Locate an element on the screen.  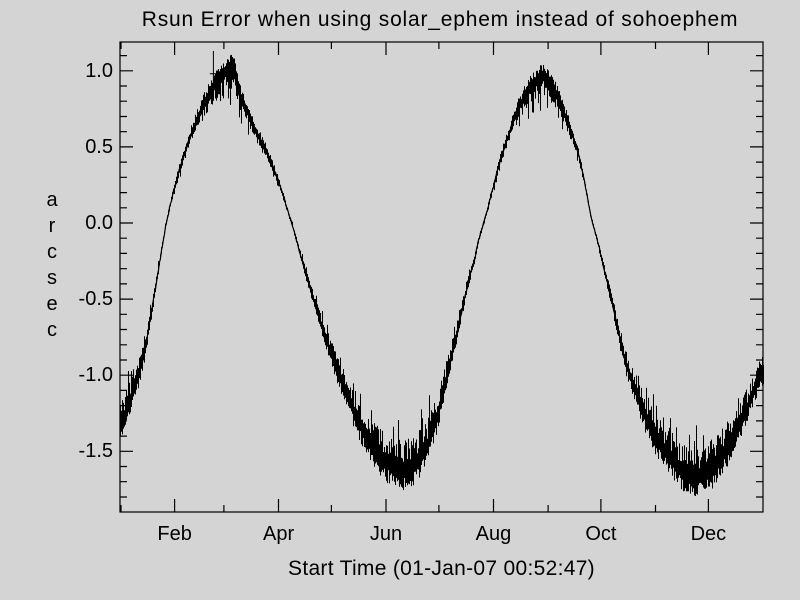
x-tick-label: Apr is located at coordinates (278, 534).